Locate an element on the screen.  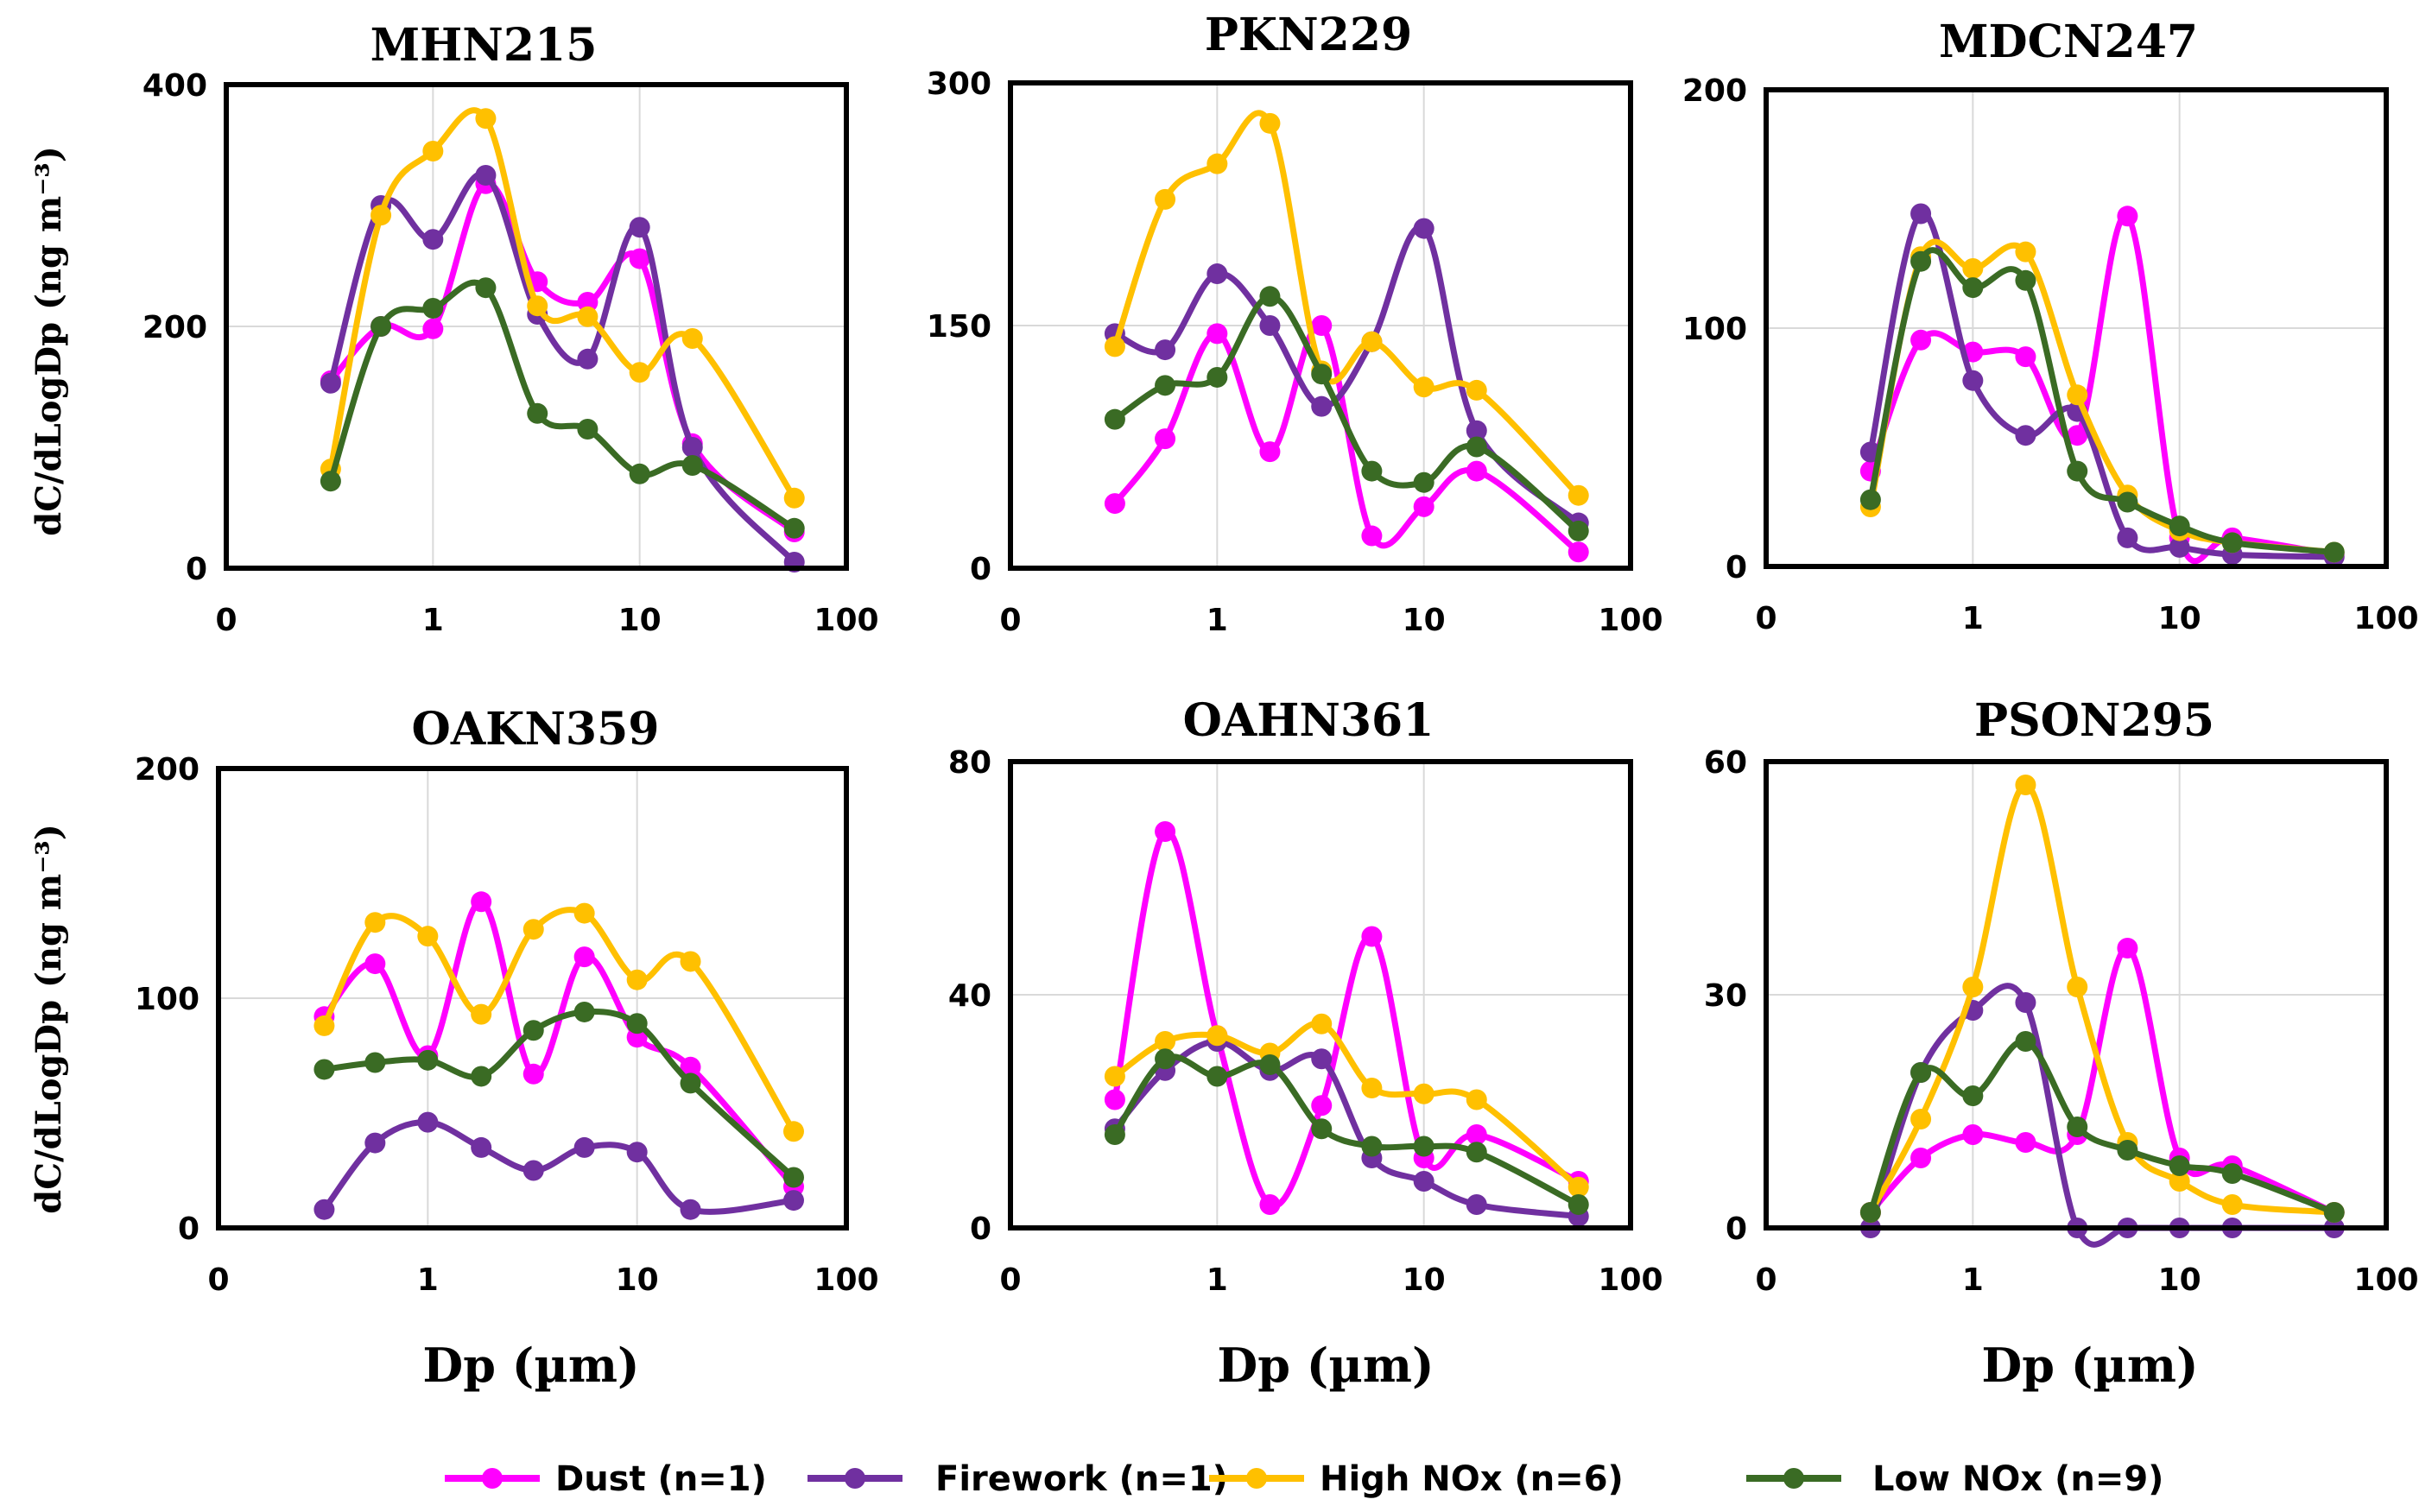
oakn359-xtick-label: 0 is located at coordinates (218, 1280).